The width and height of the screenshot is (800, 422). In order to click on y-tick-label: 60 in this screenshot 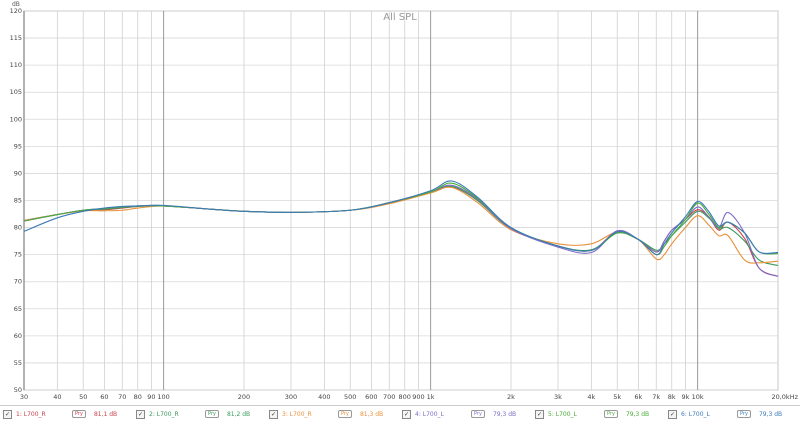, I will do `click(18, 336)`.